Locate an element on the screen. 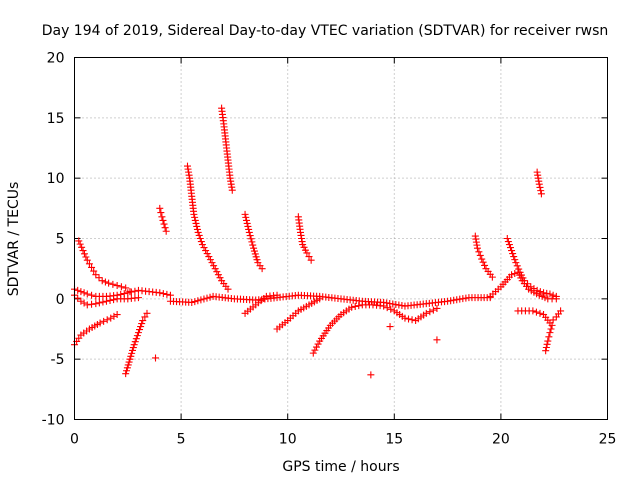 Image resolution: width=640 pixels, height=480 pixels. data-point-arc-q is located at coordinates (556, 299).